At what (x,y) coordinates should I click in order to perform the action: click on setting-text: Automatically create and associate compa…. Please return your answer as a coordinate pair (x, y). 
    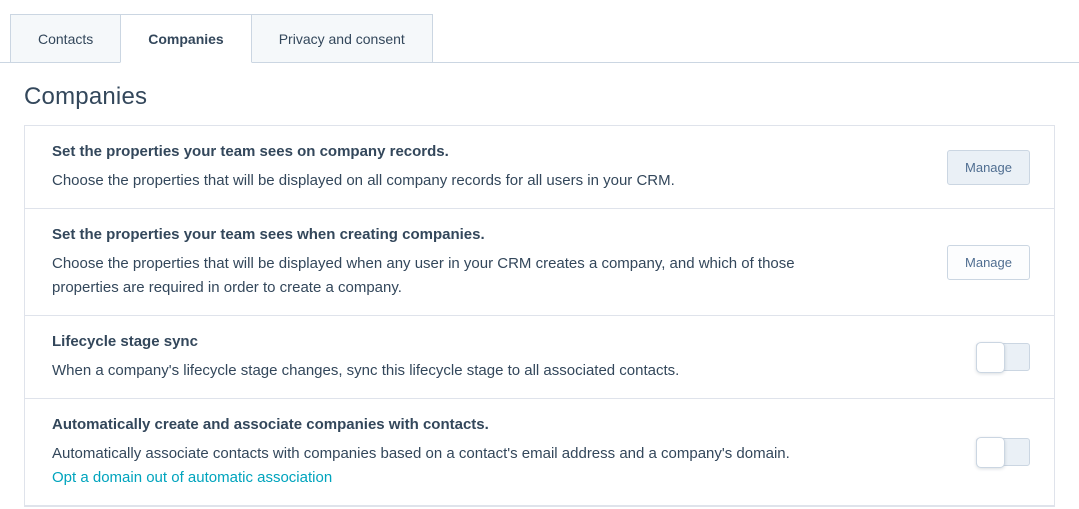
    Looking at the image, I should click on (421, 452).